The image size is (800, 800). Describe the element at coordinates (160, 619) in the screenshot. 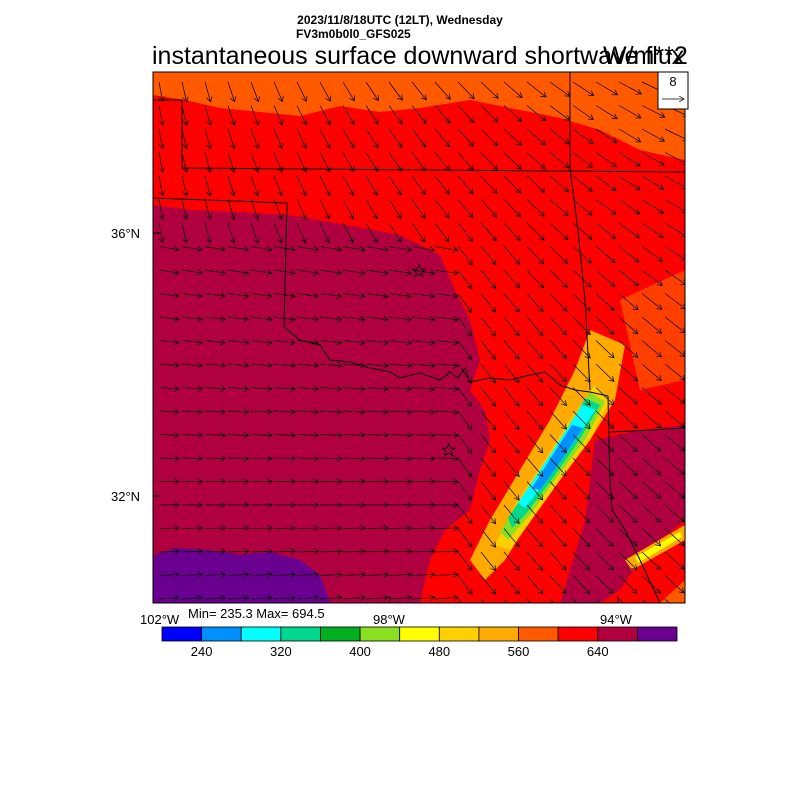

I see `lon-label-102: 102°W` at that location.